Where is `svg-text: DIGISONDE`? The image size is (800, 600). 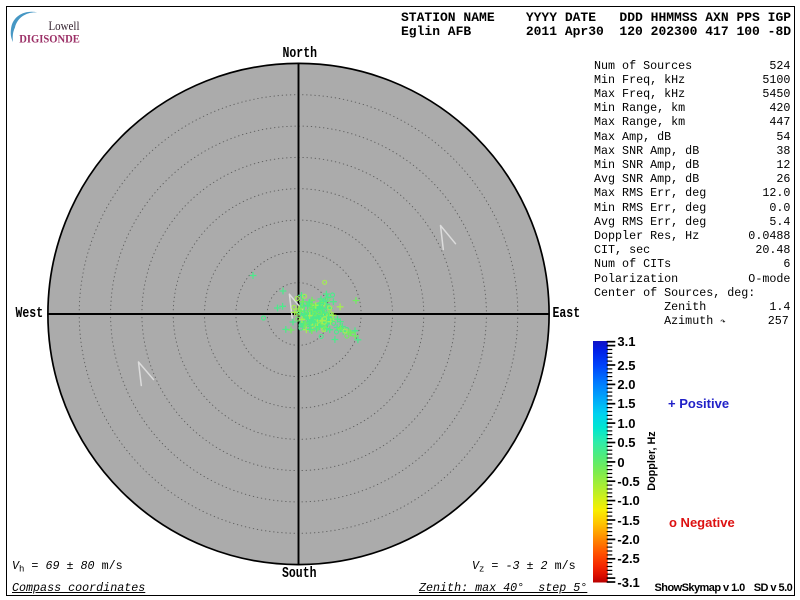 svg-text: DIGISONDE is located at coordinates (49, 39).